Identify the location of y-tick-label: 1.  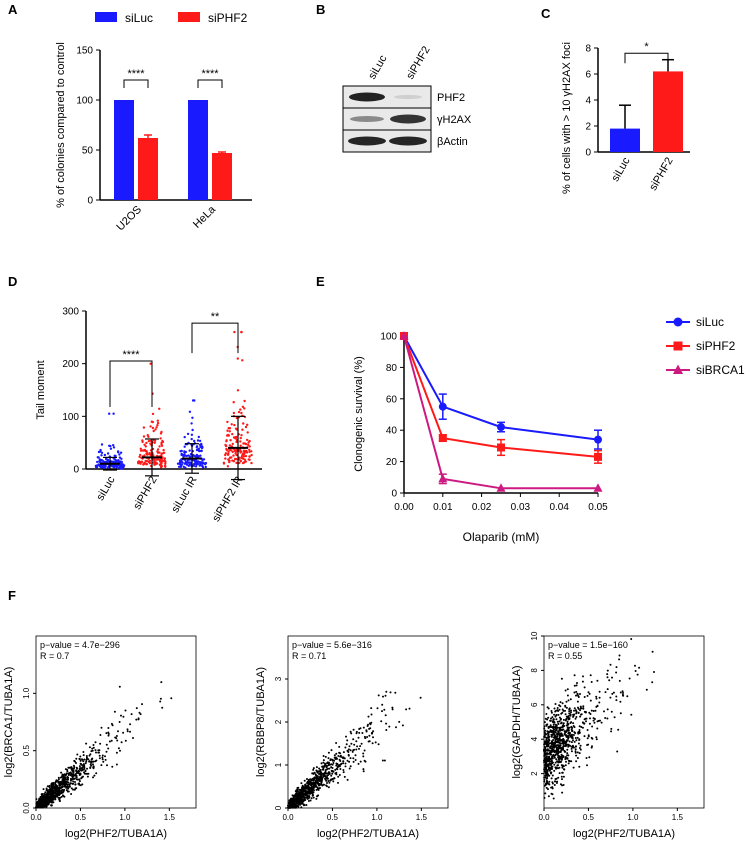
(278, 764).